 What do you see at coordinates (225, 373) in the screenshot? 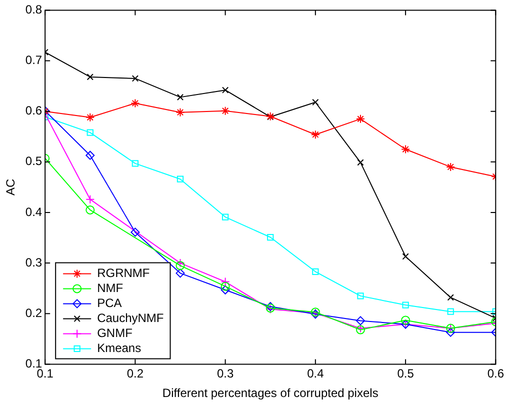
I see `x-tick-label: 0.3` at bounding box center [225, 373].